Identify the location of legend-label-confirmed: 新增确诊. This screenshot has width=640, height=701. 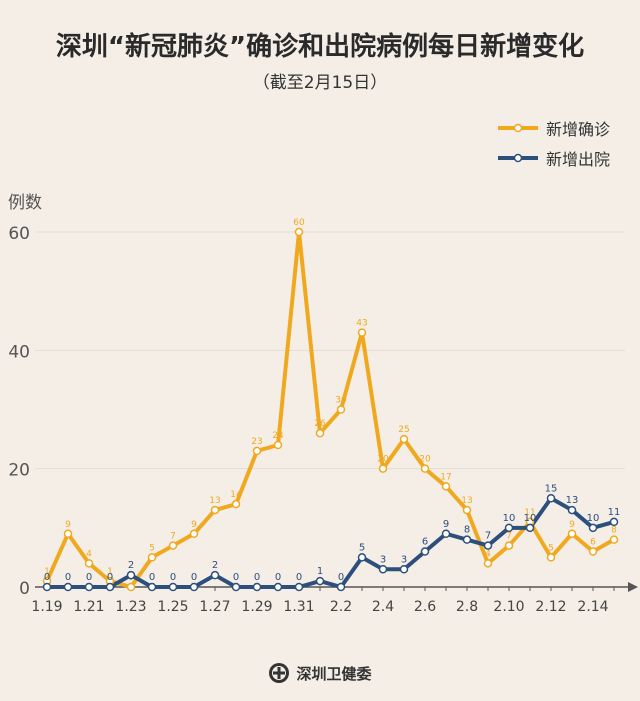
(578, 129).